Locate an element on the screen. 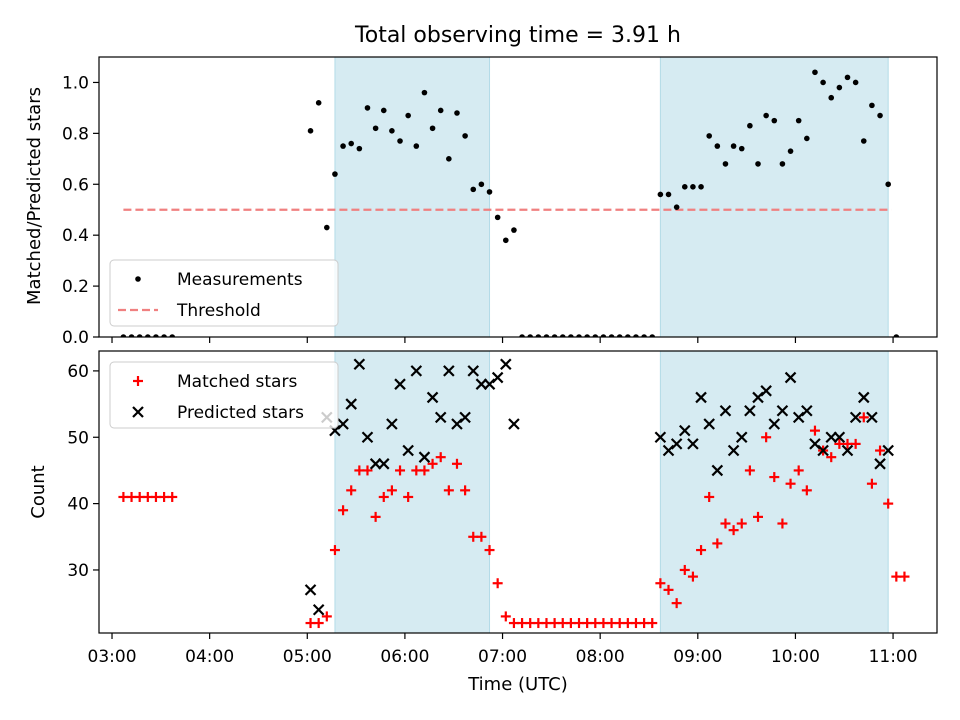  x-tick-label: 11:00 is located at coordinates (893, 657).